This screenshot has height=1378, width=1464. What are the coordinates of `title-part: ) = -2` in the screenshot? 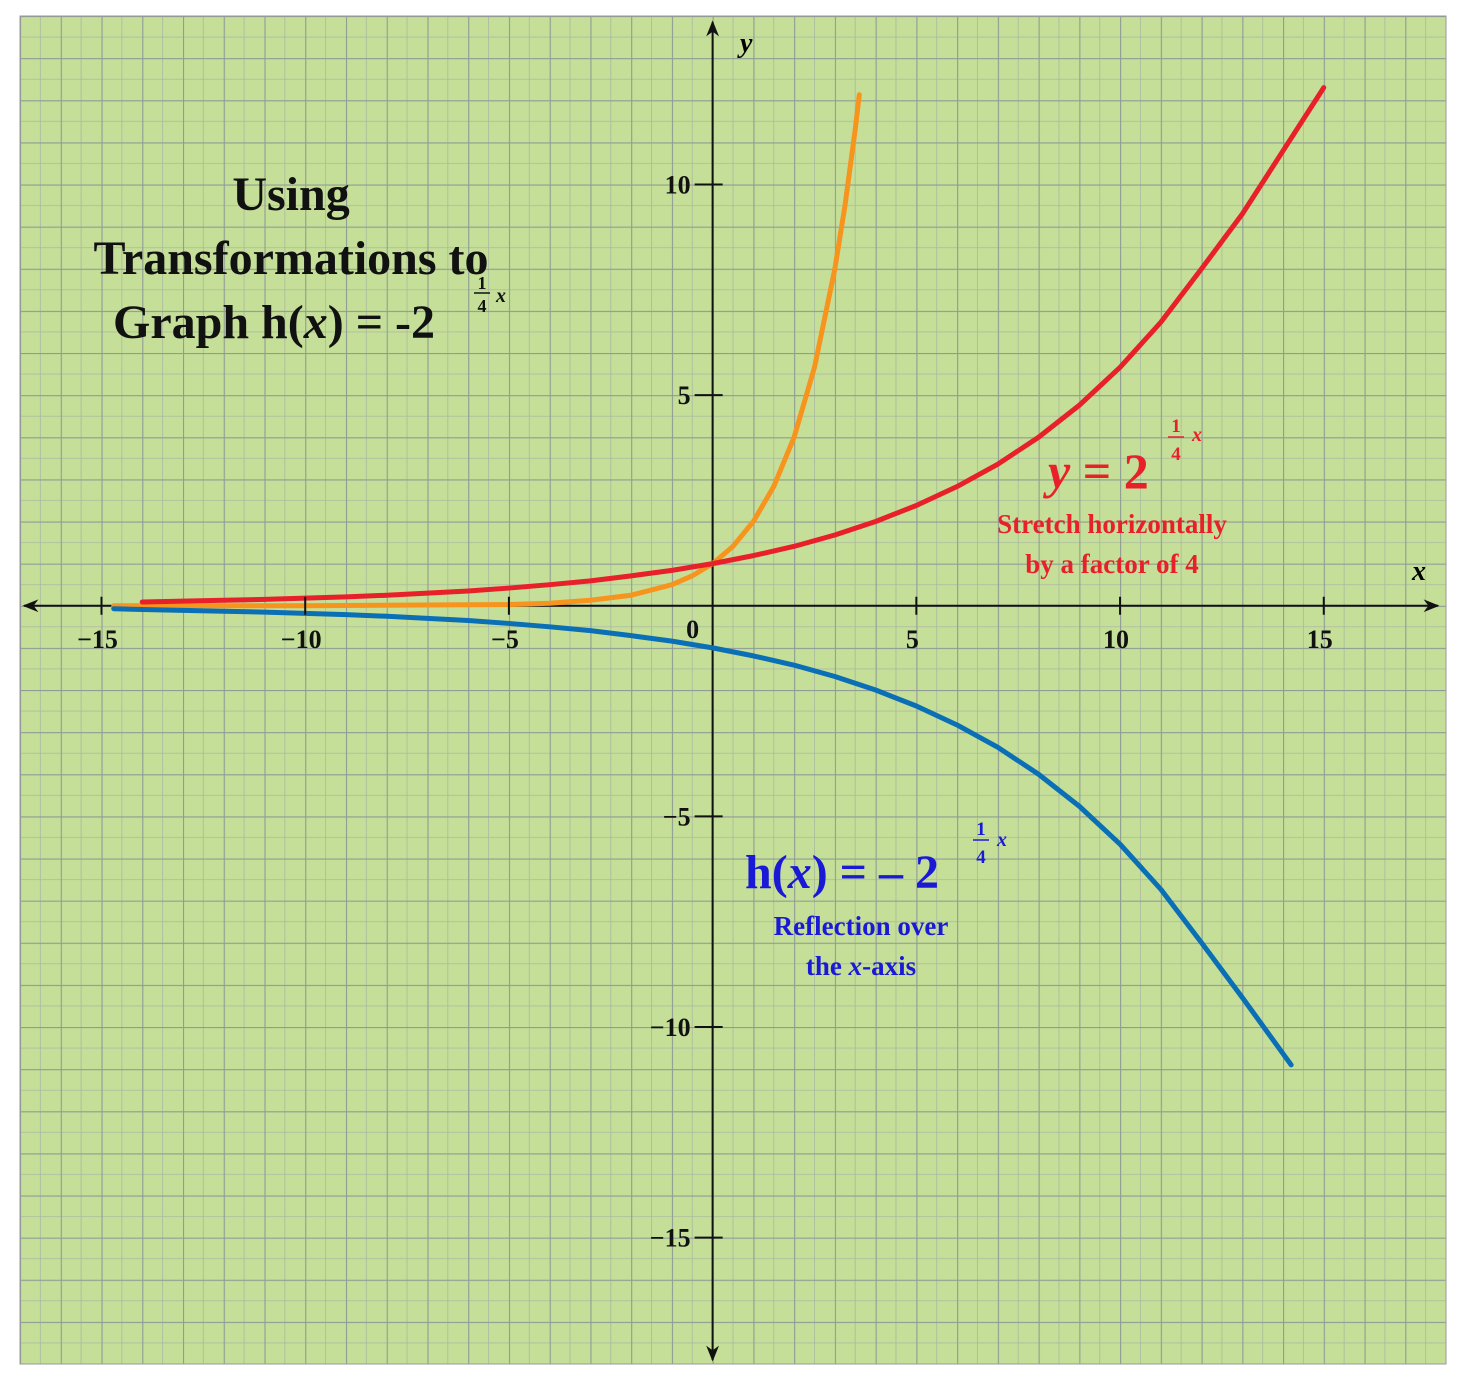 It's located at (381, 322).